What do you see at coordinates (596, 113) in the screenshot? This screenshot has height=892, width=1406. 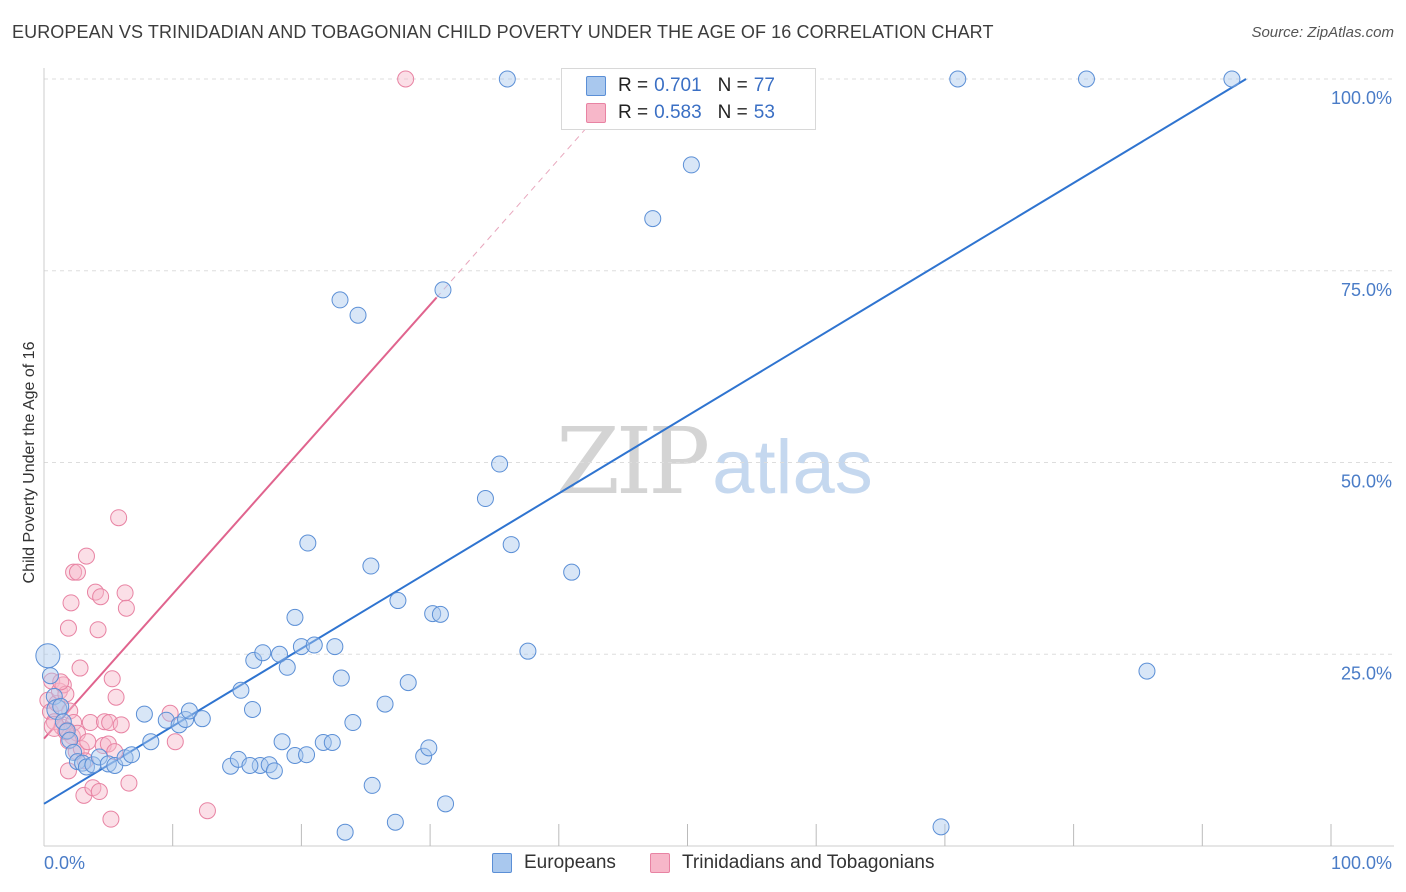 I see `trinidadians-swatch` at bounding box center [596, 113].